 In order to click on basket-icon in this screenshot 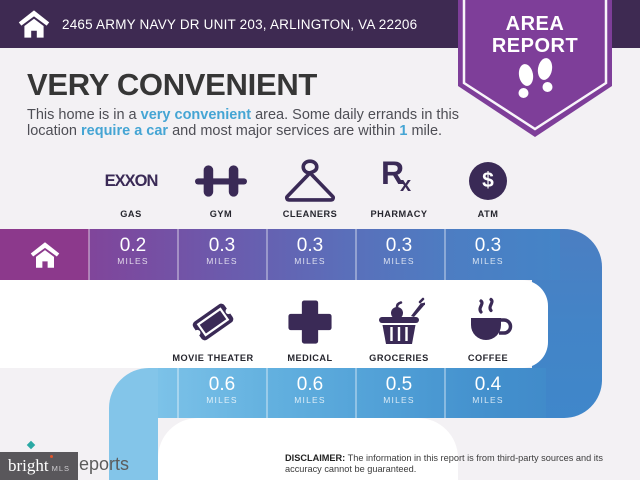, I will do `click(402, 320)`.